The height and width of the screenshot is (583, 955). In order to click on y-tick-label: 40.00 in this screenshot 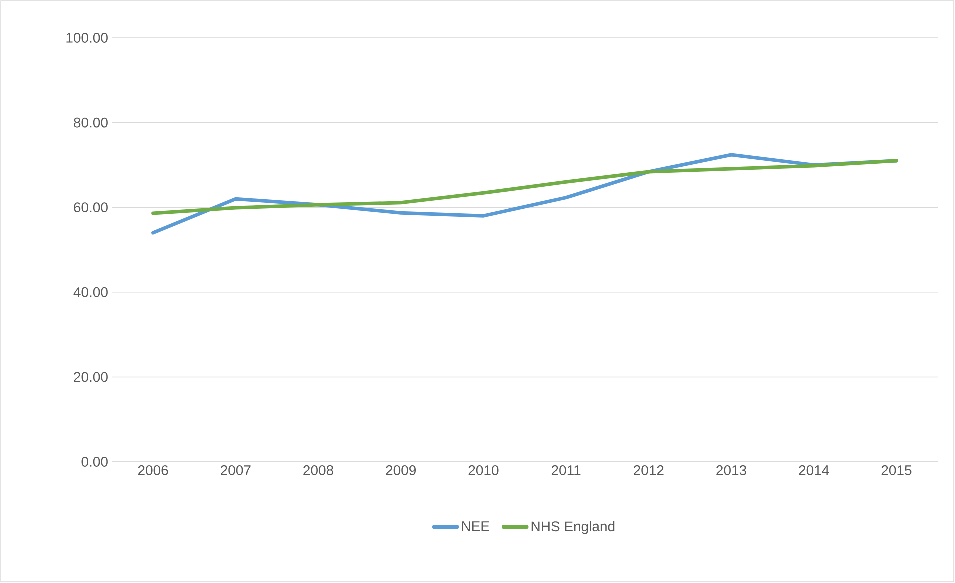, I will do `click(91, 292)`.